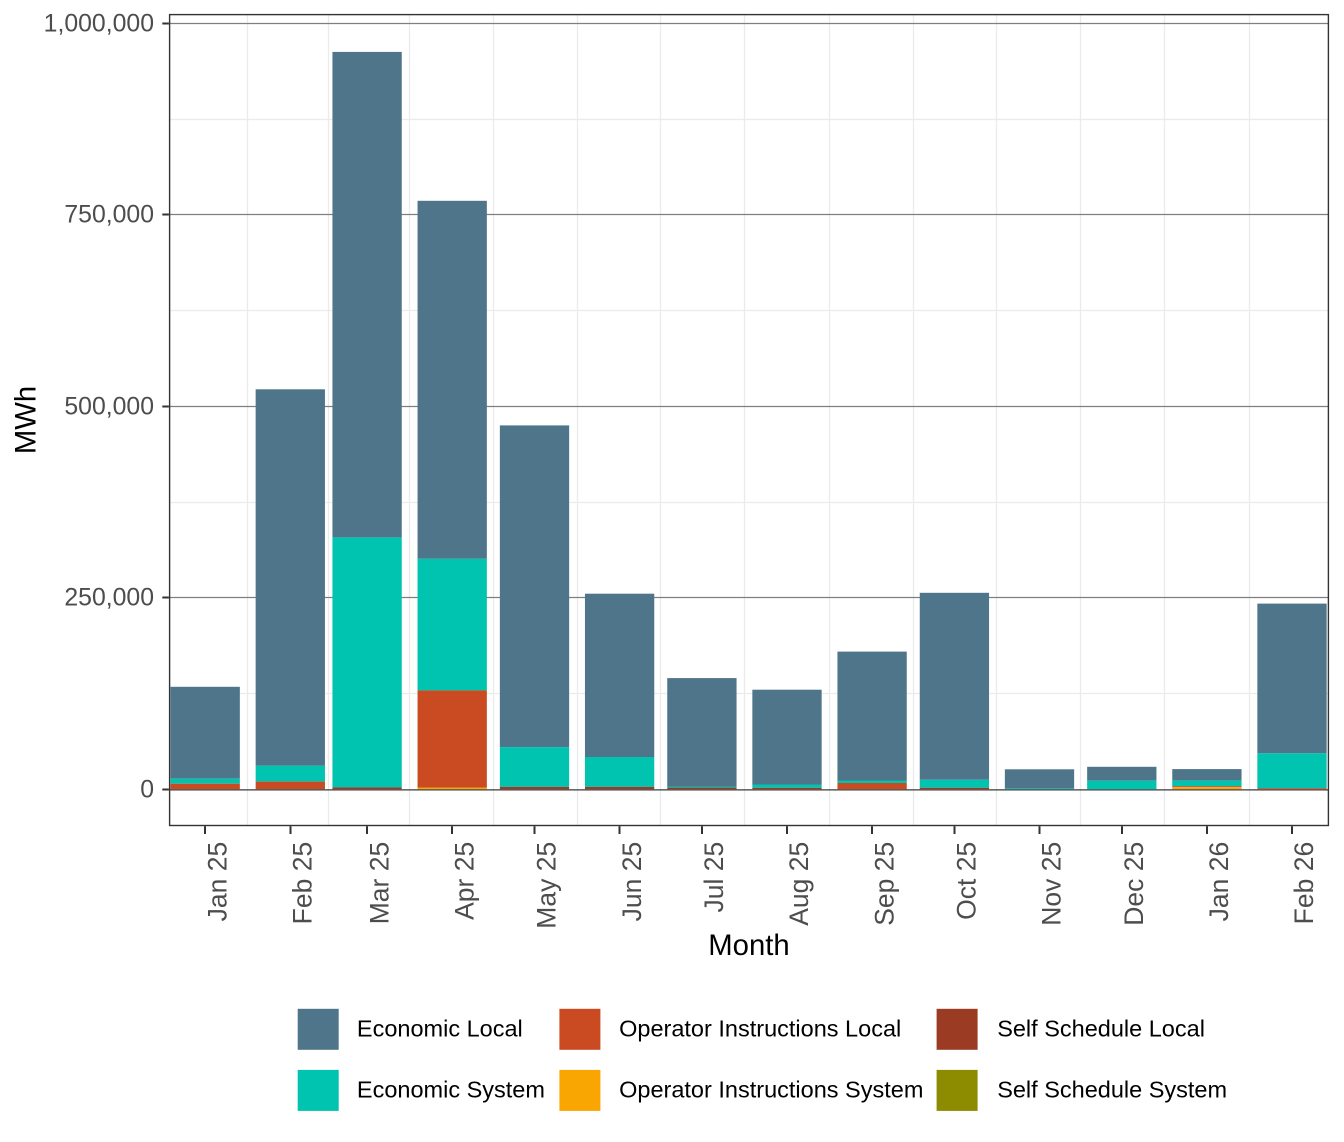 The width and height of the screenshot is (1344, 1142). I want to click on svg-text: Operator Instructions System, so click(771, 1090).